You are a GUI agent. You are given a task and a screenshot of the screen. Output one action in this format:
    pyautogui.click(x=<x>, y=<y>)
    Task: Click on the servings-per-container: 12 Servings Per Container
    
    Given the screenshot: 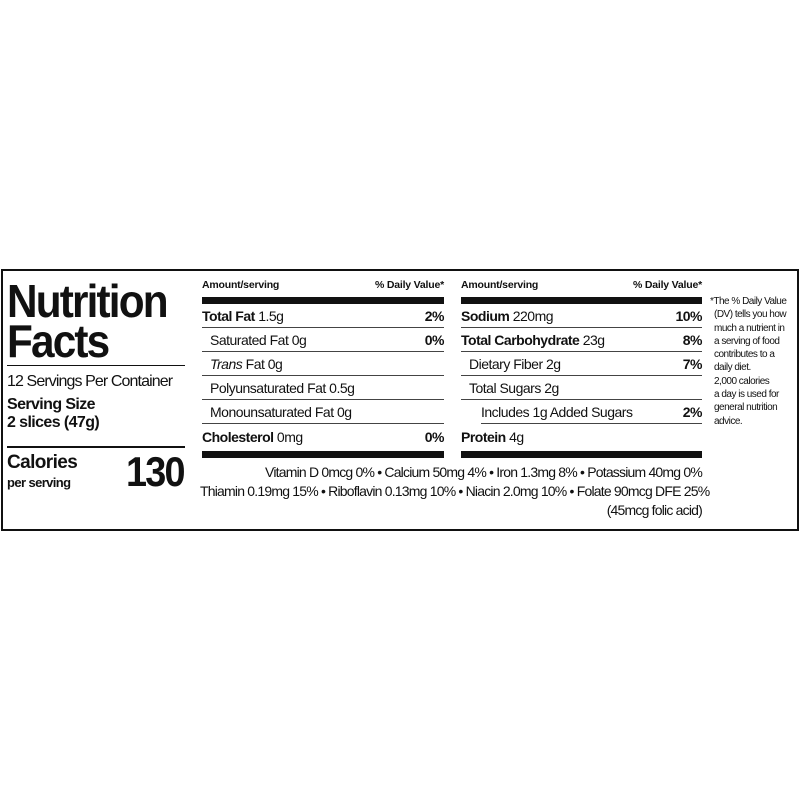 What is the action you would take?
    pyautogui.click(x=90, y=381)
    